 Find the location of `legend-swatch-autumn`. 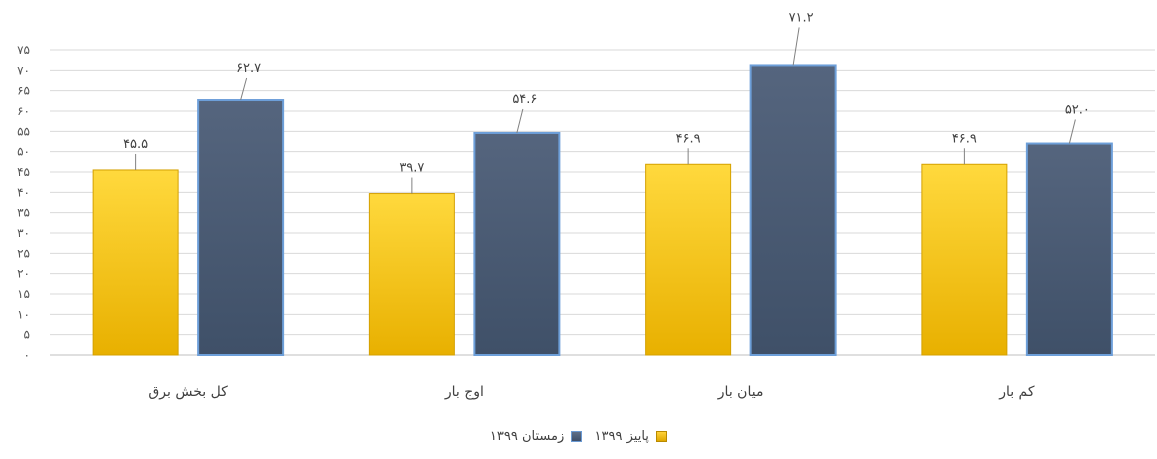

legend-swatch-autumn is located at coordinates (662, 436).